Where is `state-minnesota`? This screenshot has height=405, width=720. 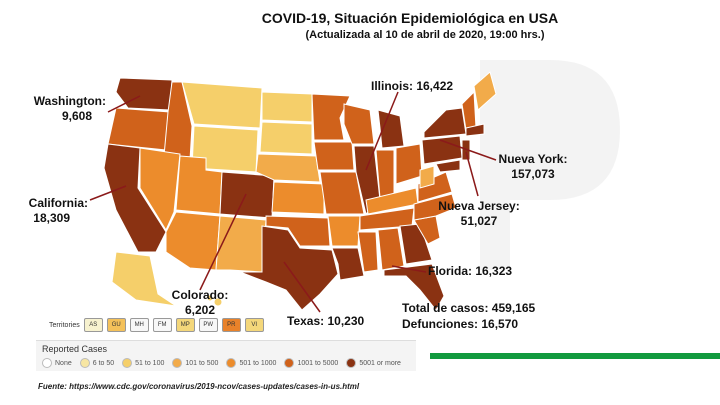 state-minnesota is located at coordinates (331, 117).